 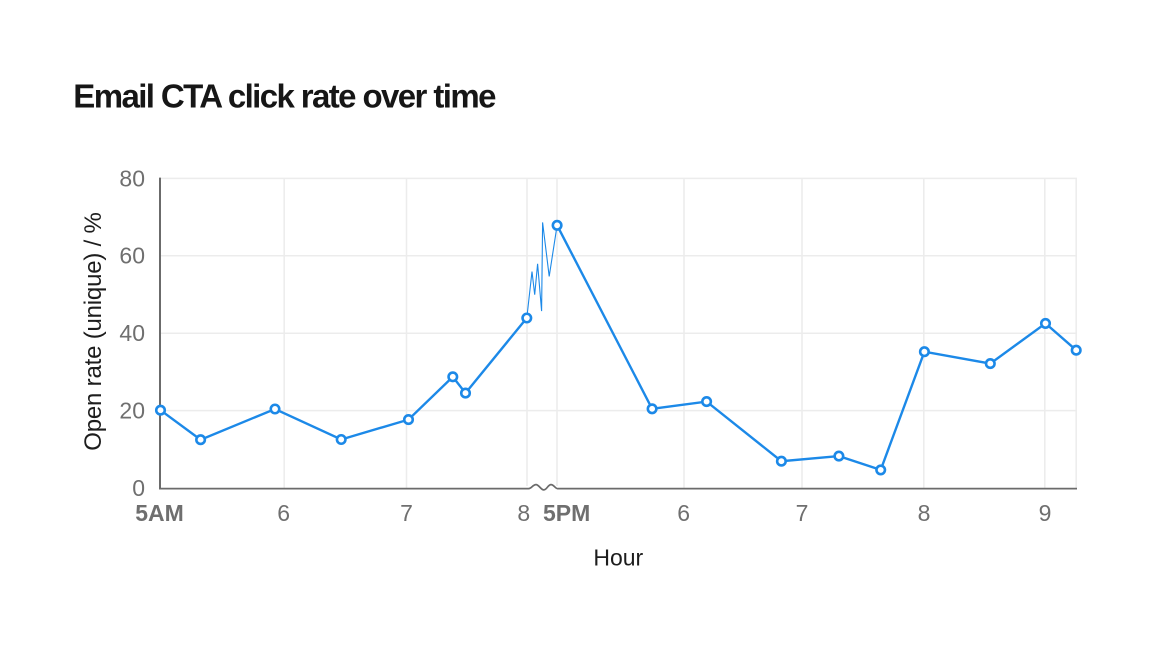 I want to click on svg-text: Hour, so click(x=618, y=558).